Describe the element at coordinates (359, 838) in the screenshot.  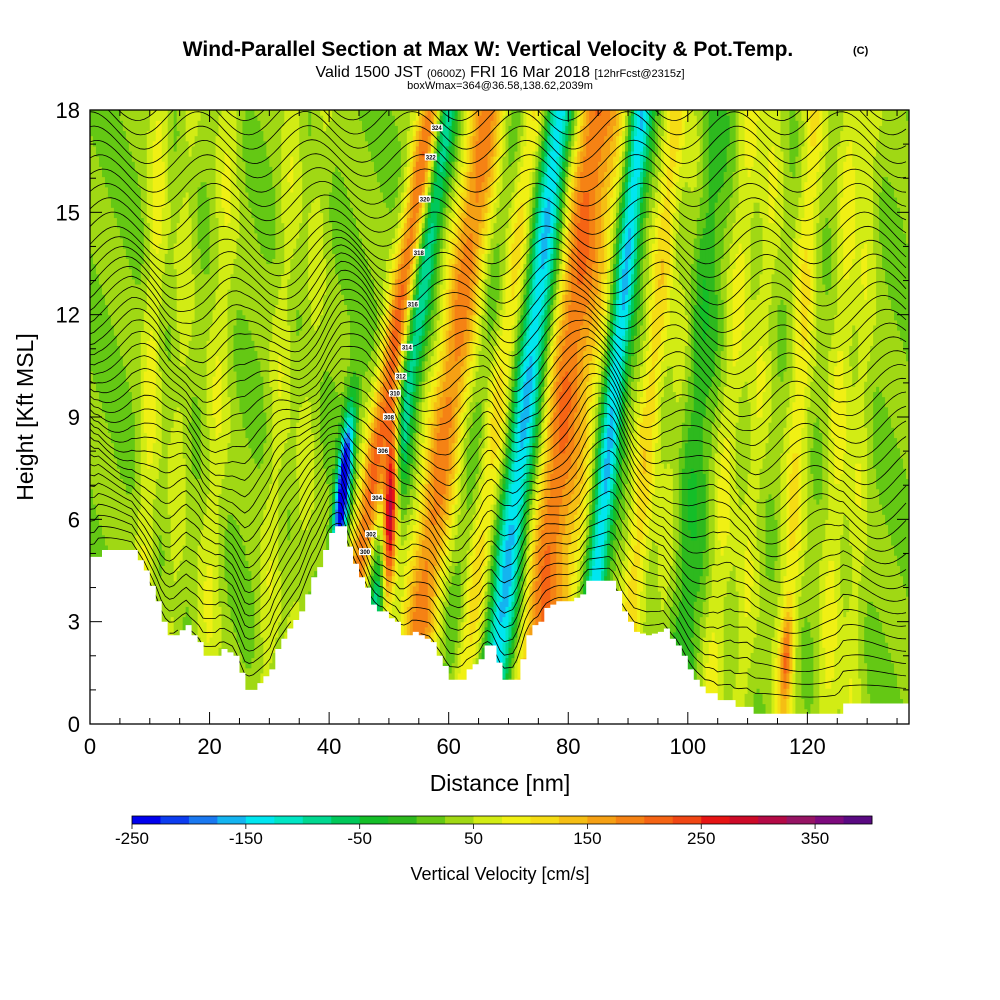
I see `colorbar-tick-label: -50` at that location.